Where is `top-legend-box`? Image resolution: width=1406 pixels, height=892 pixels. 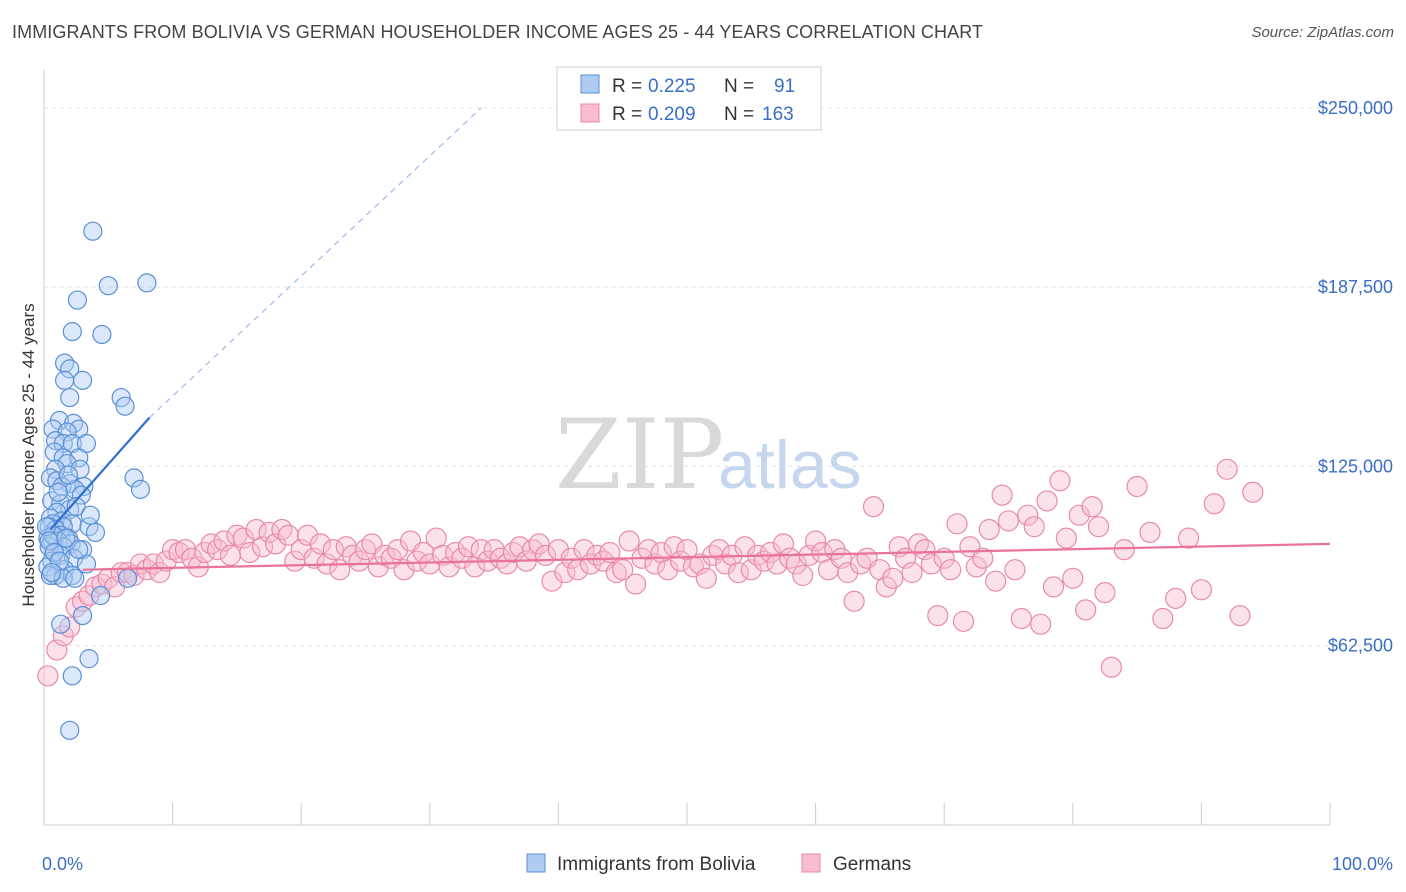 top-legend-box is located at coordinates (689, 98).